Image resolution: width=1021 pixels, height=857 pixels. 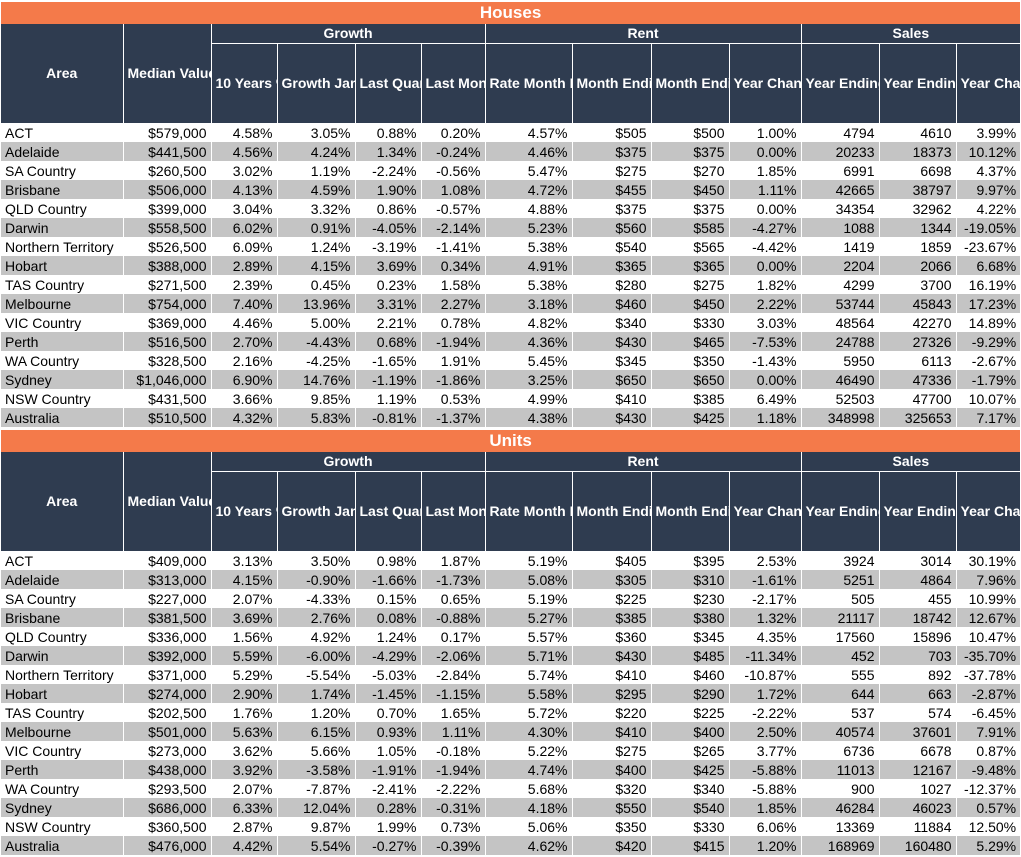 I want to click on table-cell: 6736, so click(x=839, y=750).